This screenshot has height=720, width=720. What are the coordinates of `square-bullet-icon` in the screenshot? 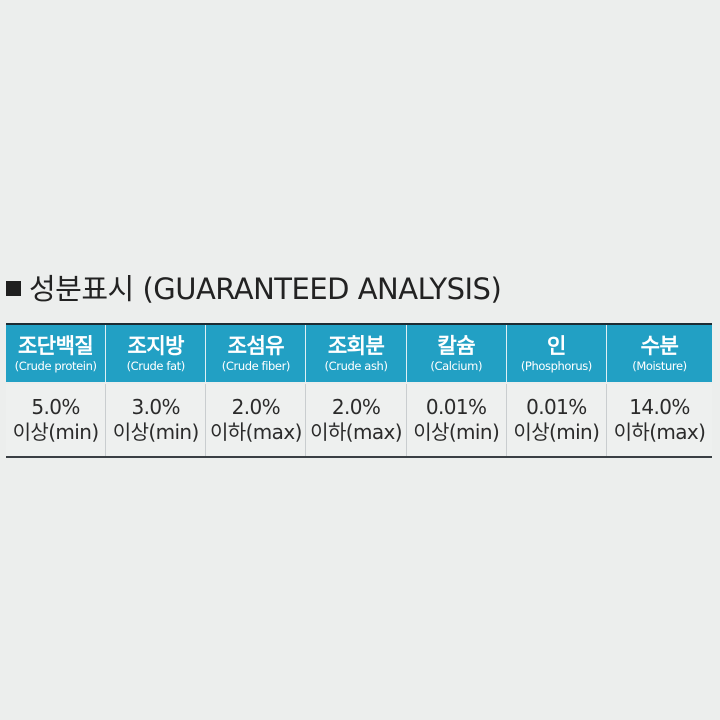 It's located at (13, 288).